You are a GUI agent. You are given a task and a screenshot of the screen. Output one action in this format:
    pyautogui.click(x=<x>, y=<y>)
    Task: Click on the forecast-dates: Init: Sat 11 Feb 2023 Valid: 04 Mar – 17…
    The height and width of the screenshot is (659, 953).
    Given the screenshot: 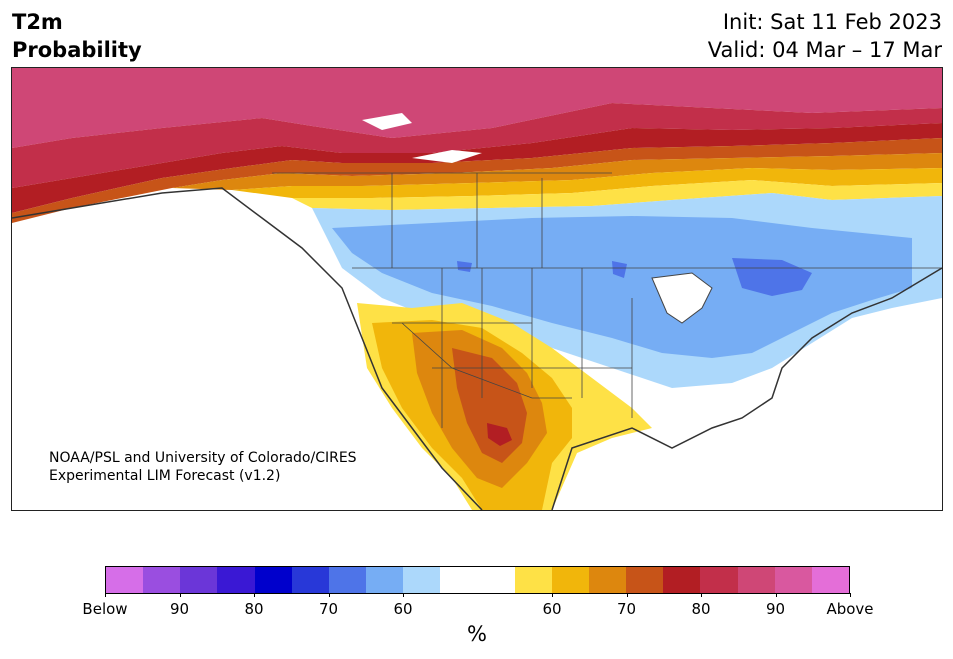 What is the action you would take?
    pyautogui.click(x=825, y=36)
    